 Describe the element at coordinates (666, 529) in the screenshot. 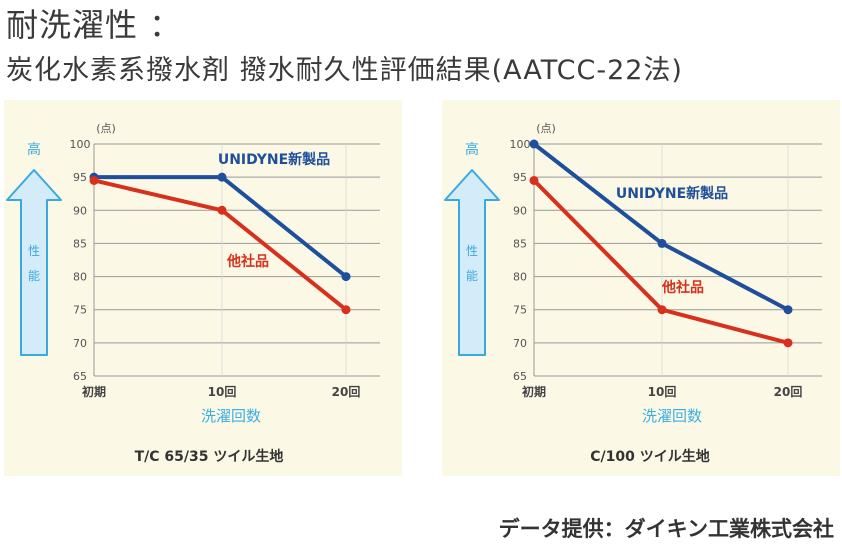

I see `data-credit: データ提供：ダイキン工業株式会社` at that location.